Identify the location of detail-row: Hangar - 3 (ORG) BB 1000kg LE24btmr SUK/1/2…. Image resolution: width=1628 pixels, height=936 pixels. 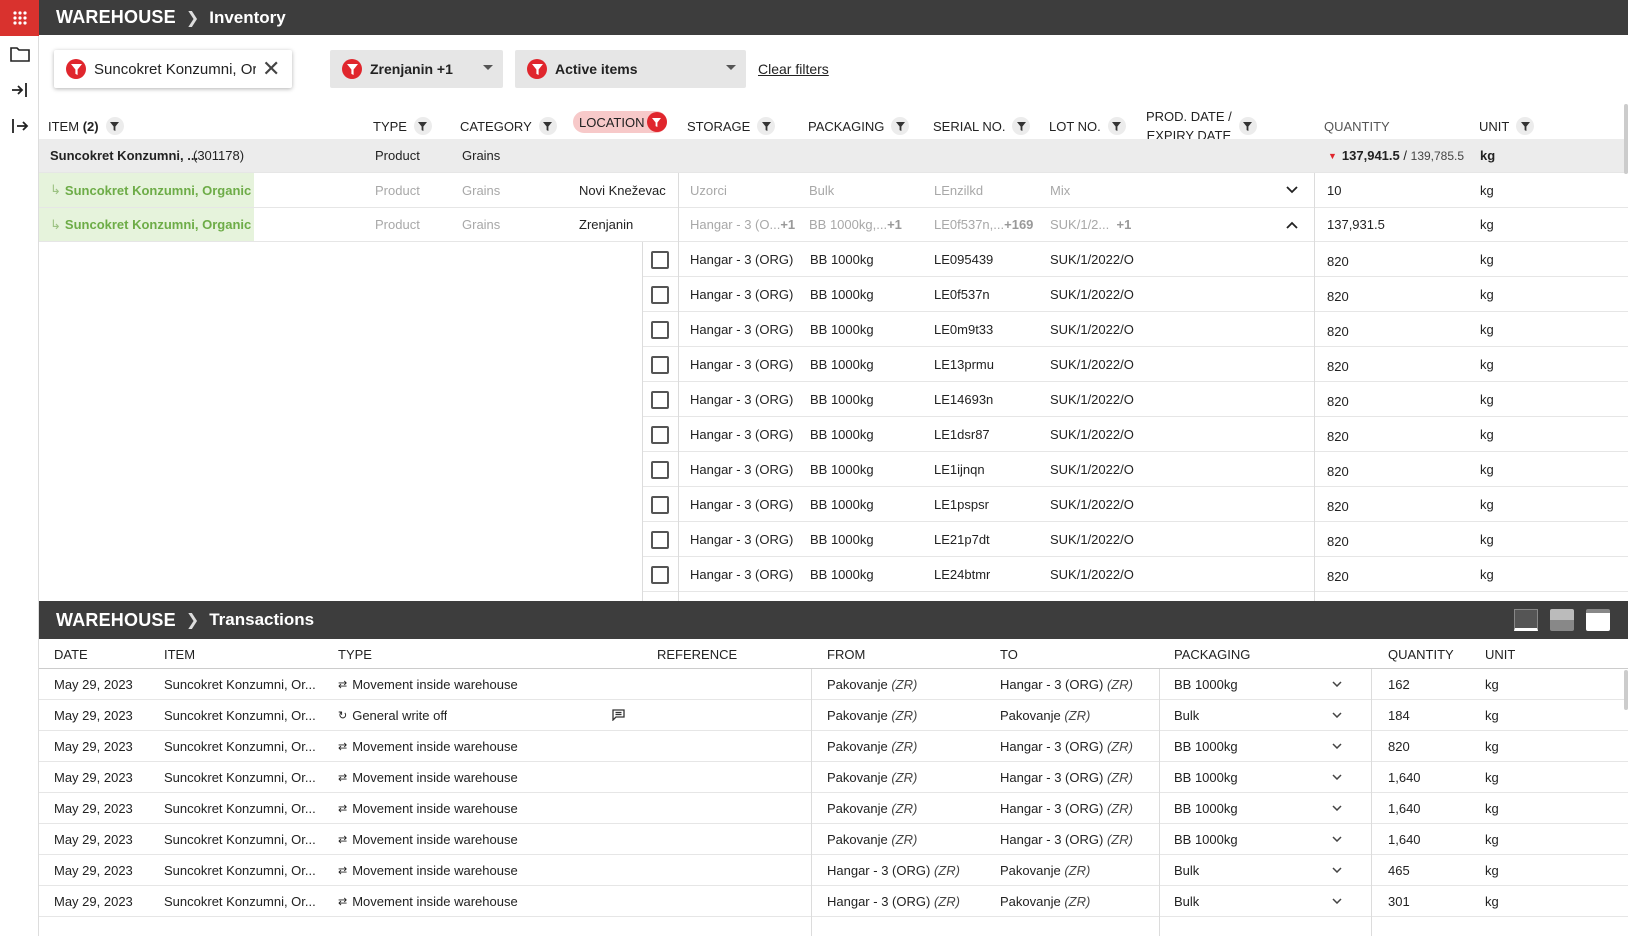
(833, 574).